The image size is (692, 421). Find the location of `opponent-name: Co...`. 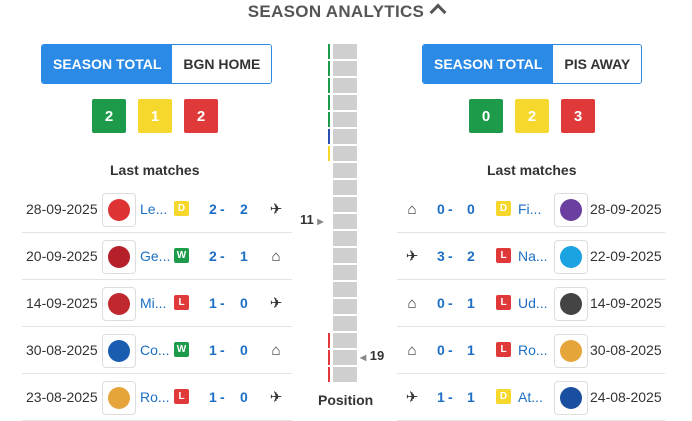

opponent-name: Co... is located at coordinates (155, 350).